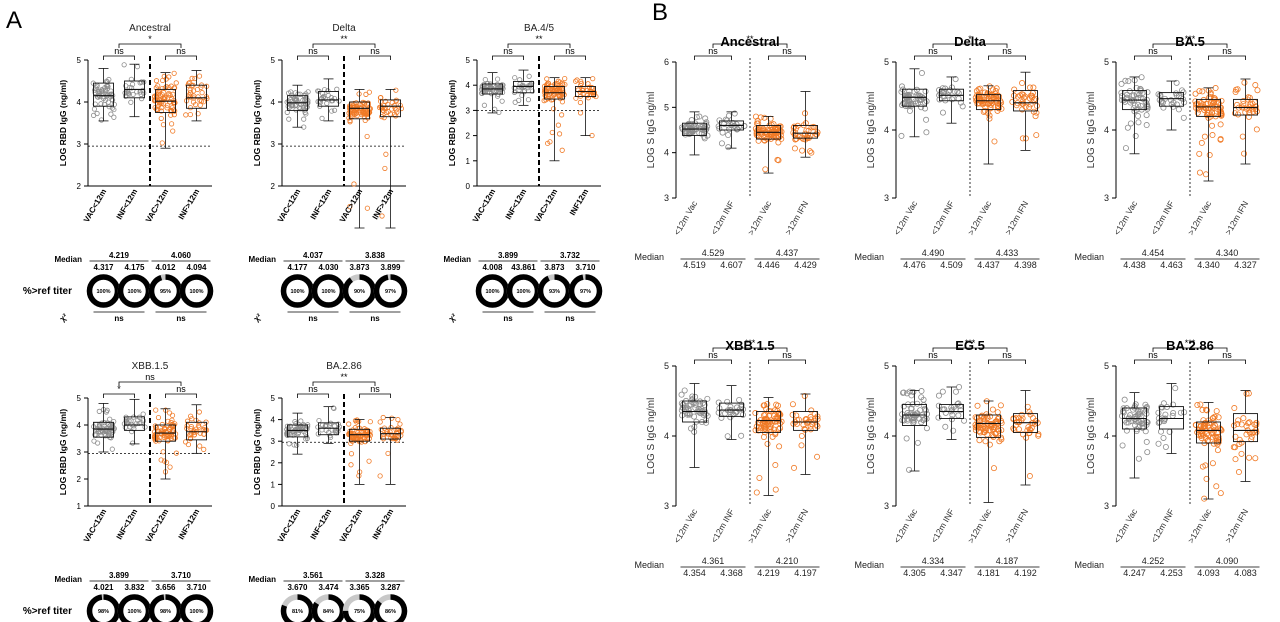 The image size is (1280, 622). Describe the element at coordinates (313, 255) in the screenshot. I see `median-overall-left: 4.037` at that location.